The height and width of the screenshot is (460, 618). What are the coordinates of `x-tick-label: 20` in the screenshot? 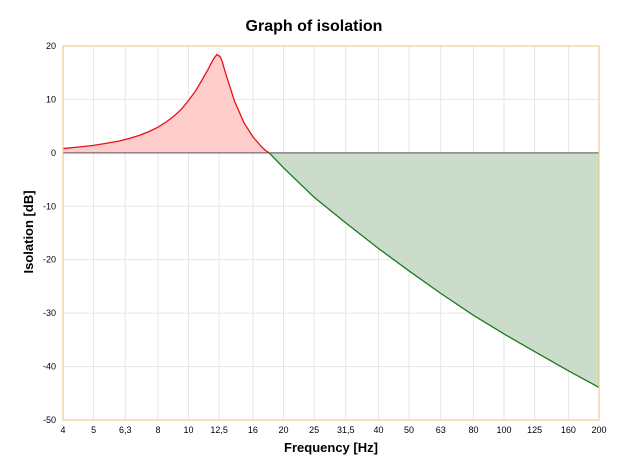 It's located at (284, 430).